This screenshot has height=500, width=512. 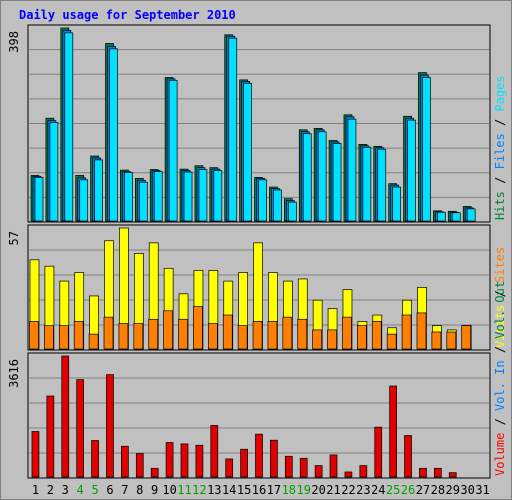 What do you see at coordinates (109, 490) in the screenshot?
I see `x-tick-label: 6` at bounding box center [109, 490].